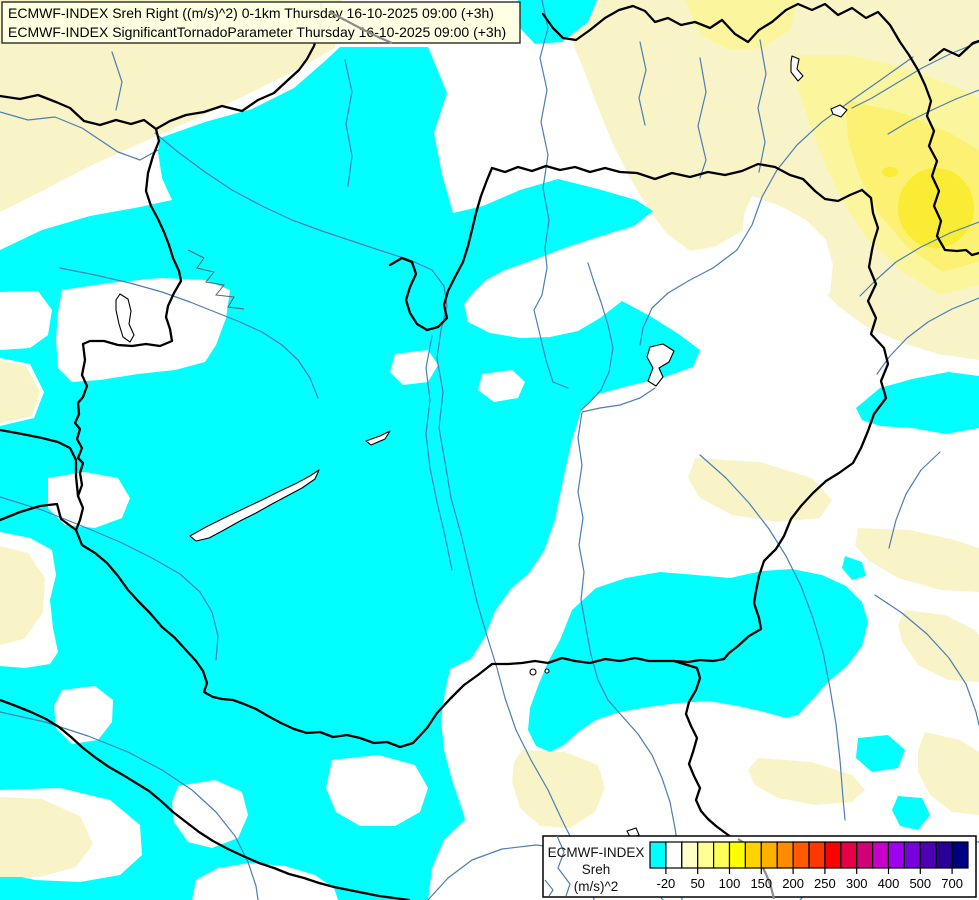 The width and height of the screenshot is (979, 900). What do you see at coordinates (741, 25) in the screenshot?
I see `medium-yellow-topstrip` at bounding box center [741, 25].